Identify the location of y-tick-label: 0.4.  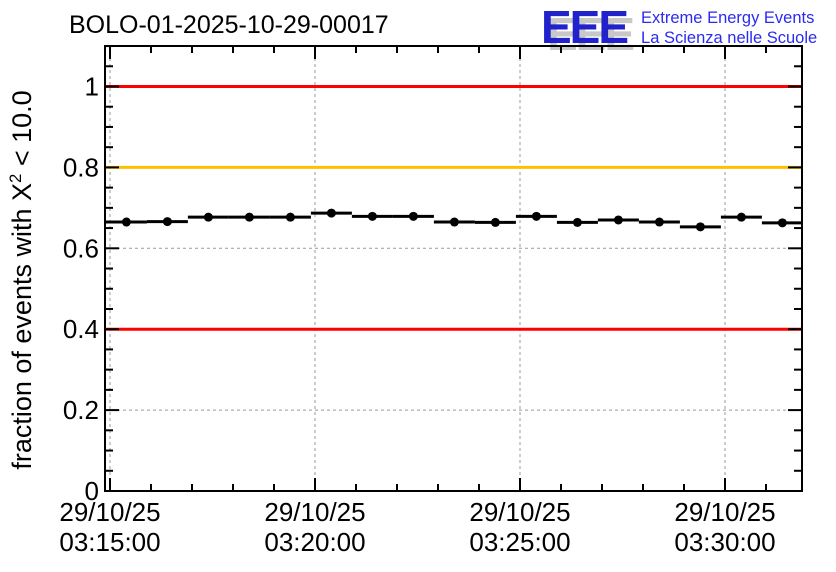
(81, 329).